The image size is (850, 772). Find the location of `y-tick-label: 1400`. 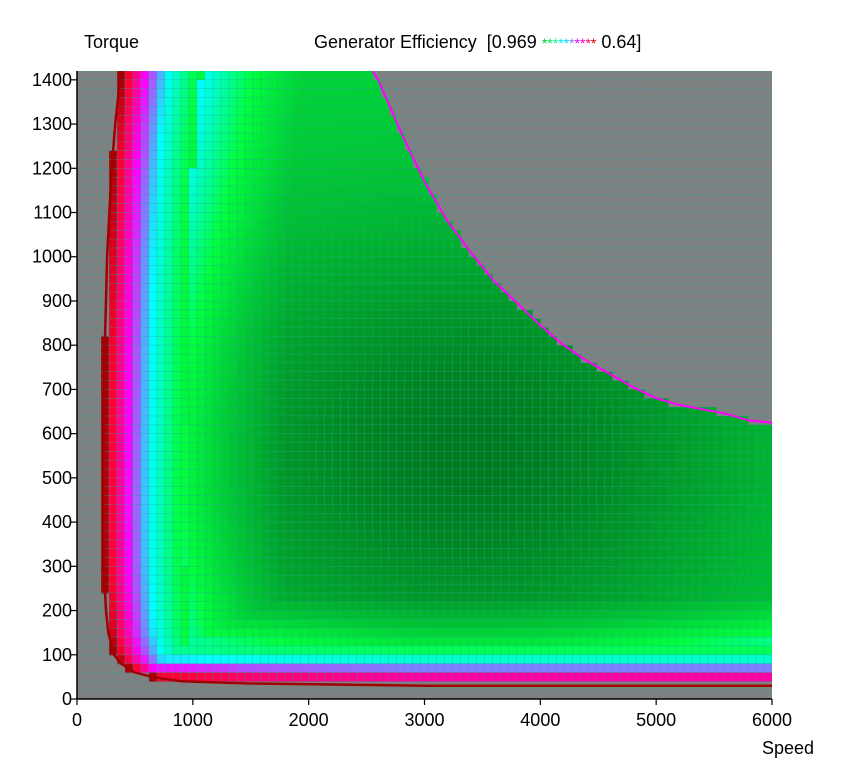

y-tick-label: 1400 is located at coordinates (52, 80).